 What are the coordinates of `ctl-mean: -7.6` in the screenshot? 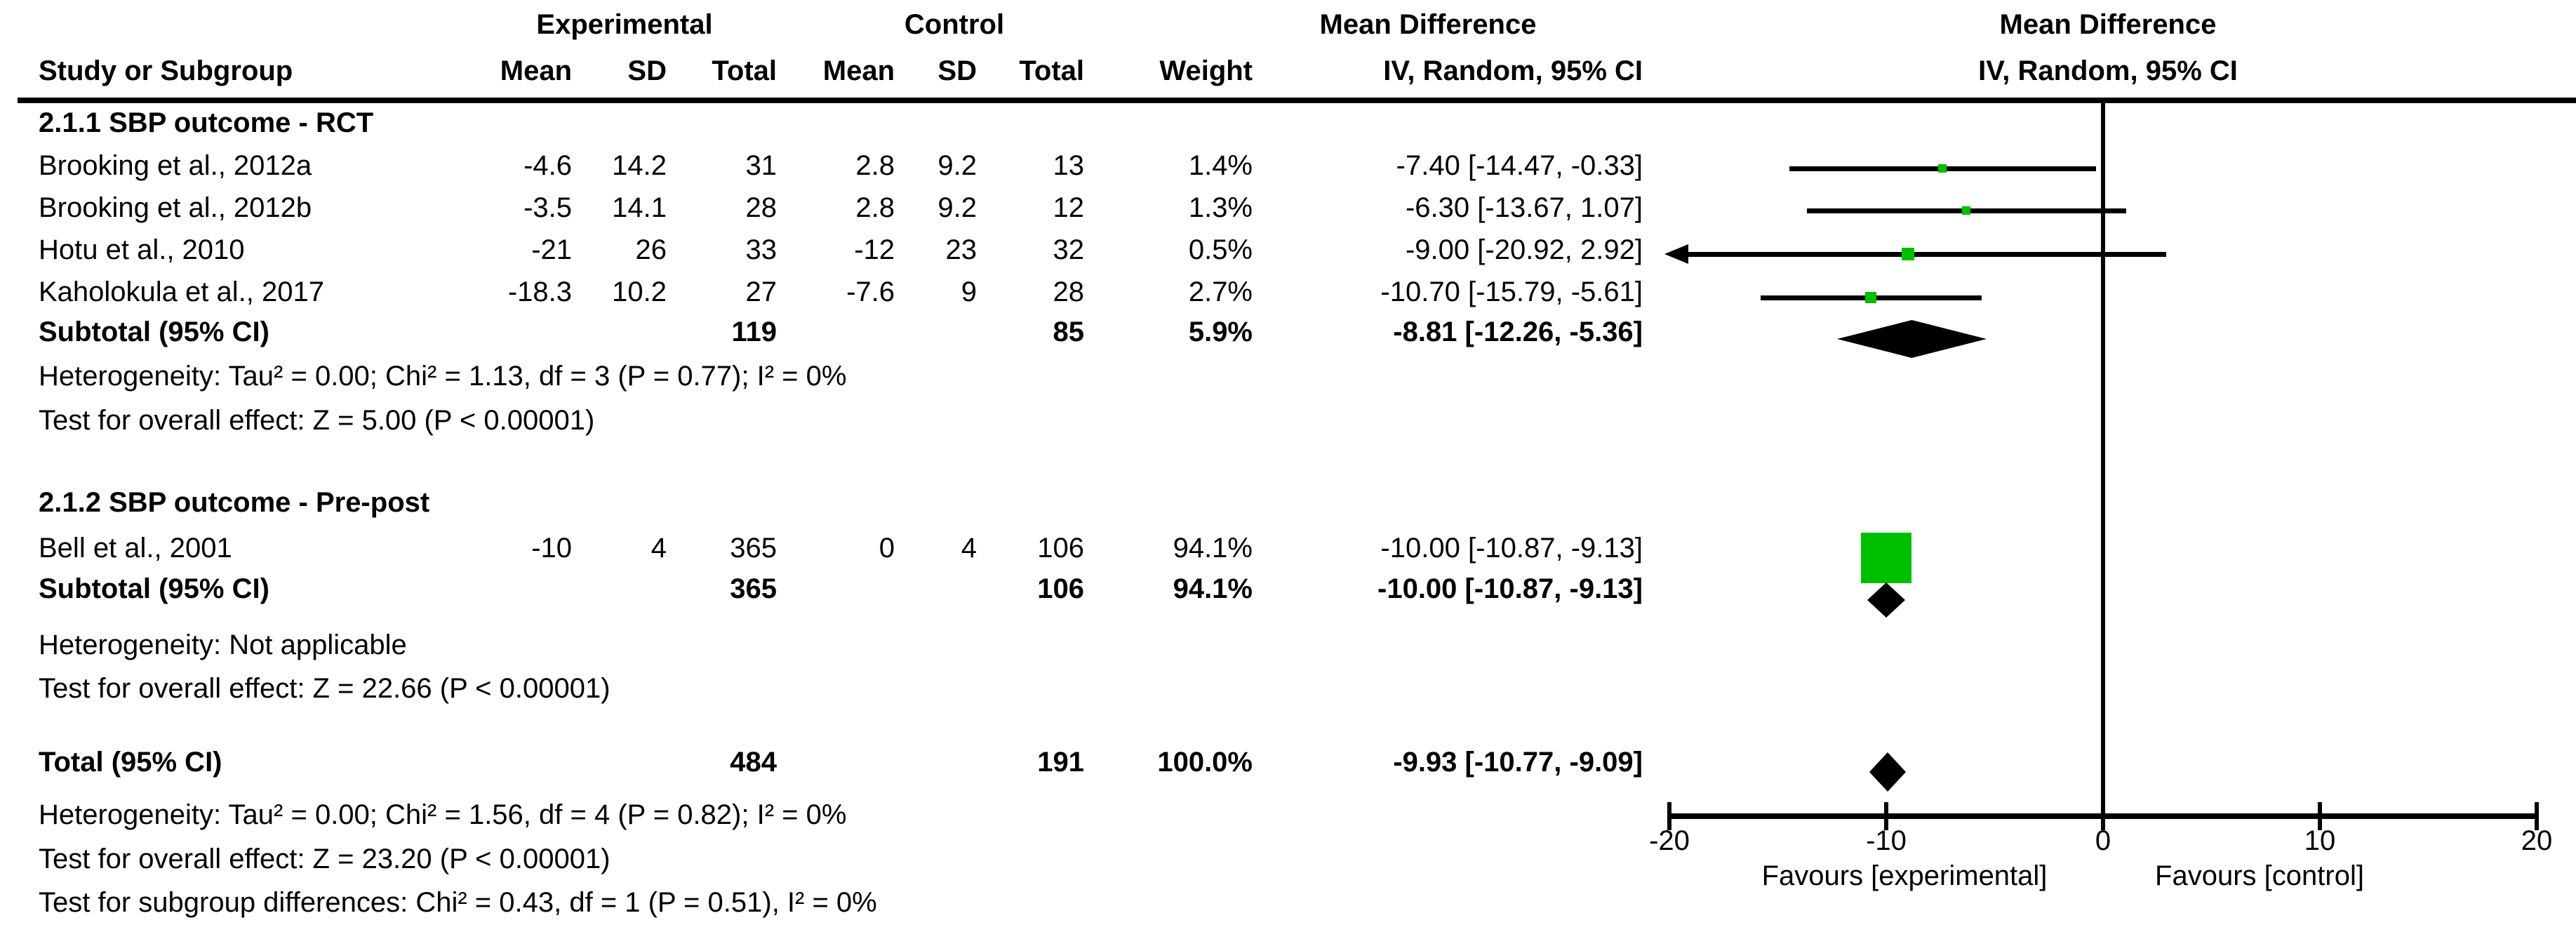 It's located at (870, 292).